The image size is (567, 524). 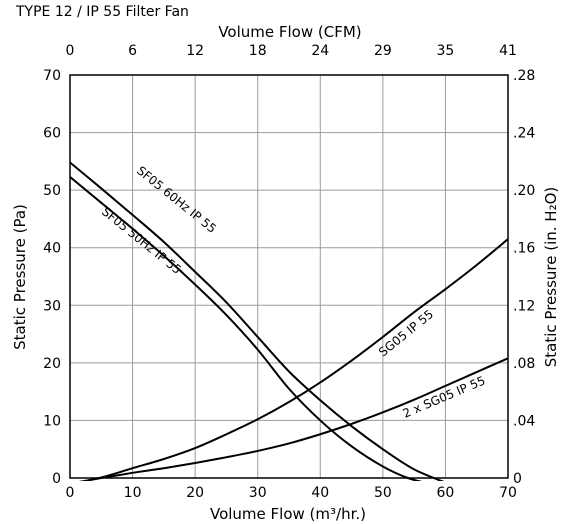 I want to click on y-tick-label: 70, so click(x=52, y=76).